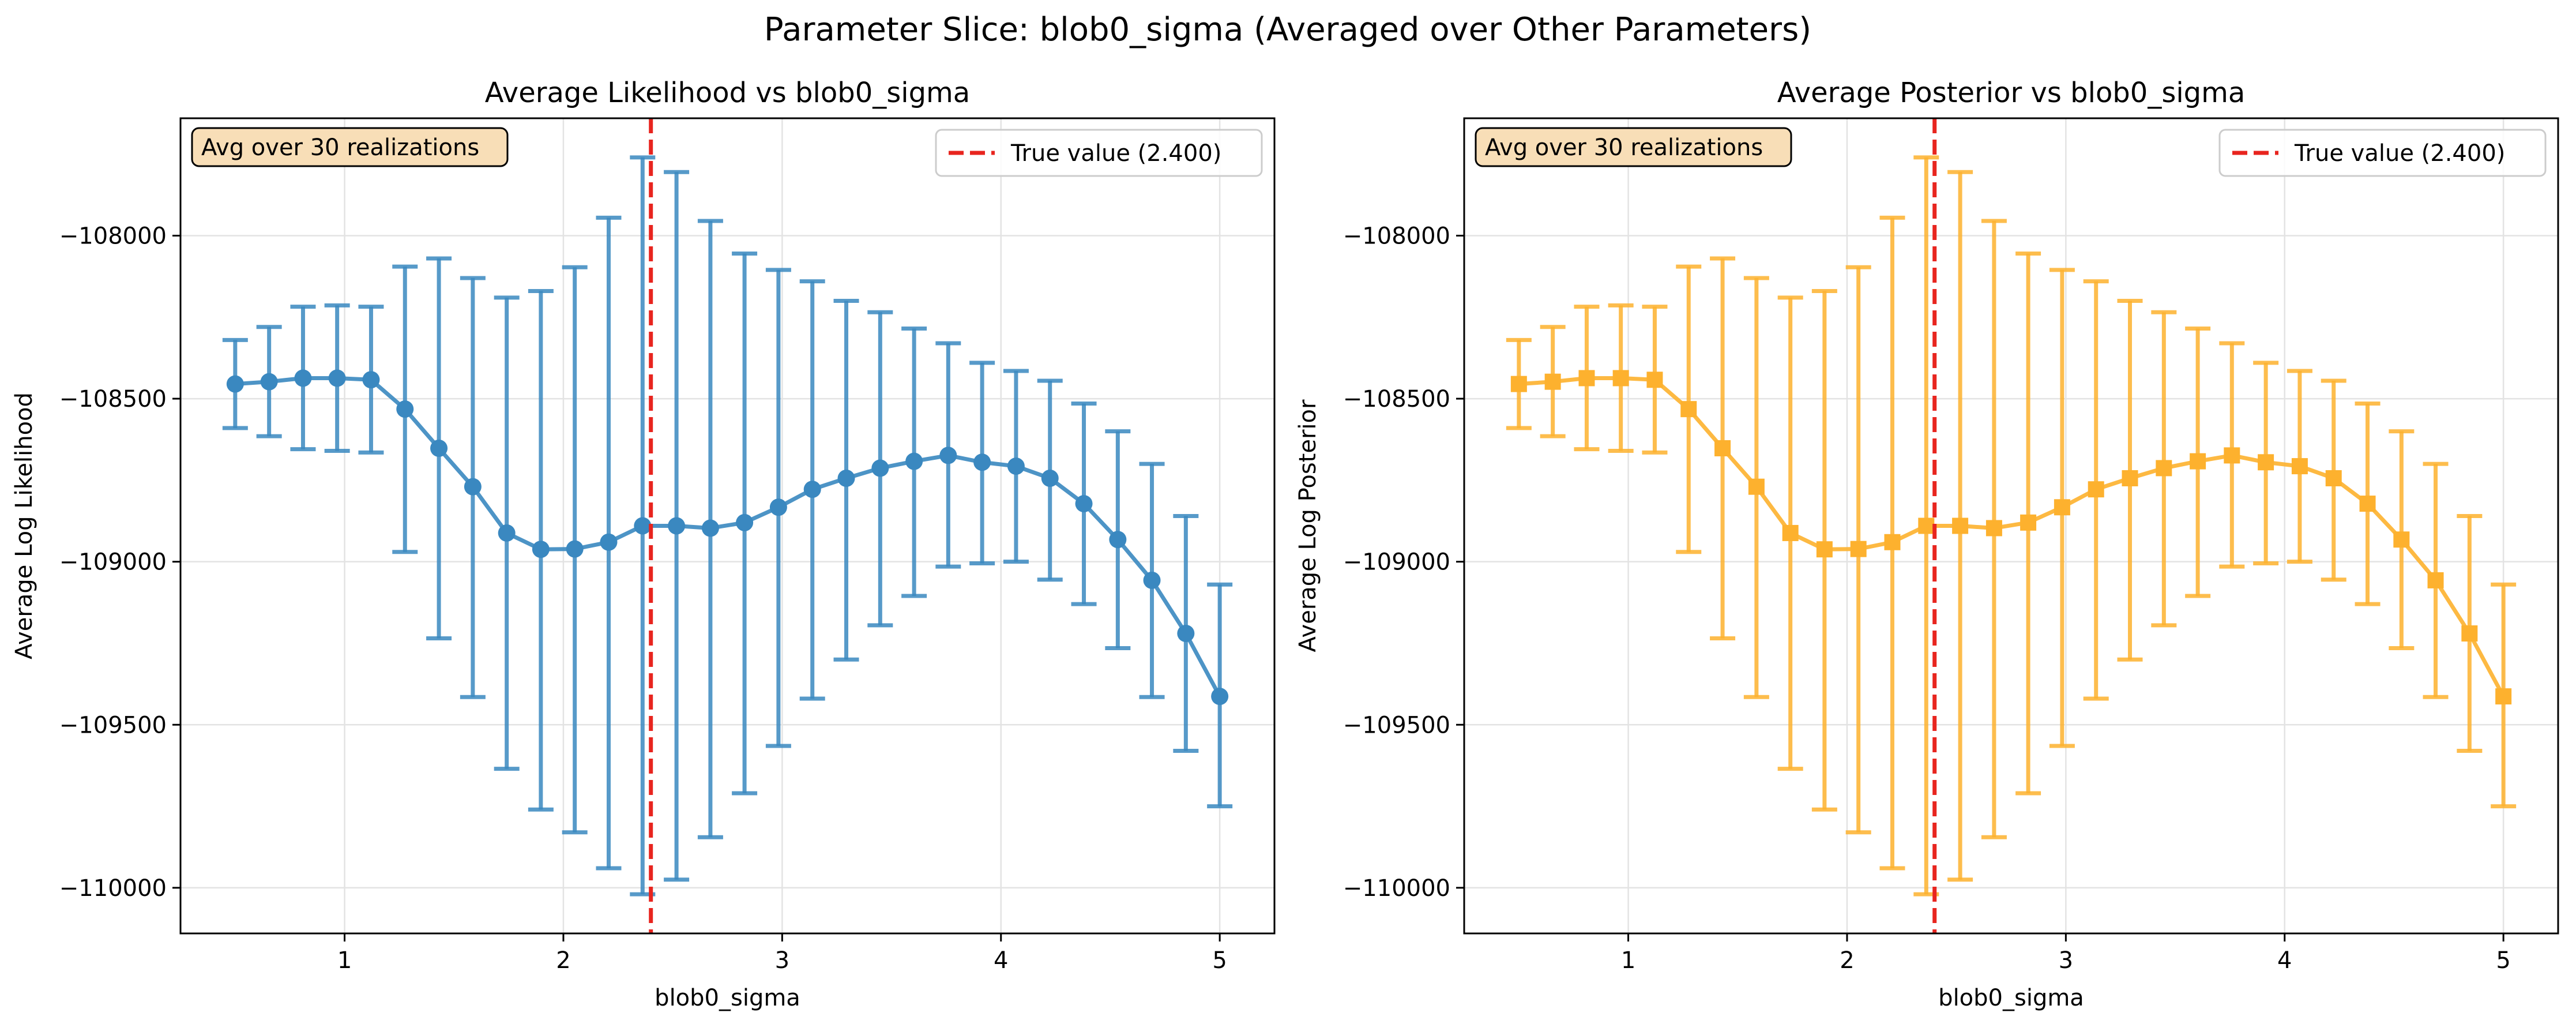  What do you see at coordinates (1308, 525) in the screenshot?
I see `y-axis-label: Average Log Posterior` at bounding box center [1308, 525].